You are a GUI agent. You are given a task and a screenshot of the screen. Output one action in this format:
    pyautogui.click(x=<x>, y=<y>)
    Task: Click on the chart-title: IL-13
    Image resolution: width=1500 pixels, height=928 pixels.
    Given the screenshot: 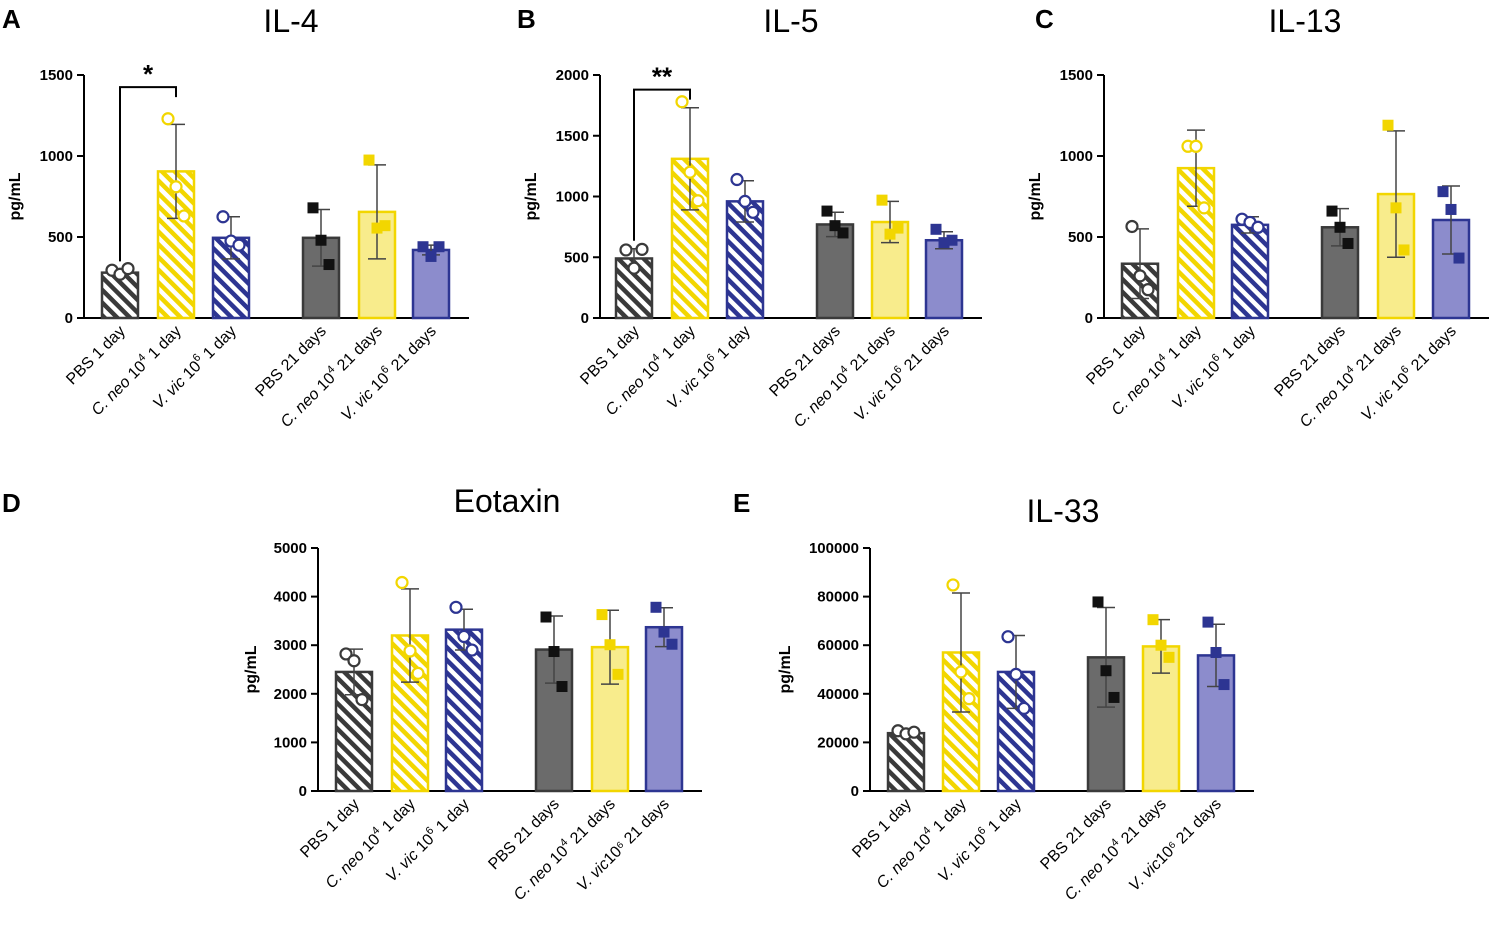 What is the action you would take?
    pyautogui.click(x=1305, y=21)
    